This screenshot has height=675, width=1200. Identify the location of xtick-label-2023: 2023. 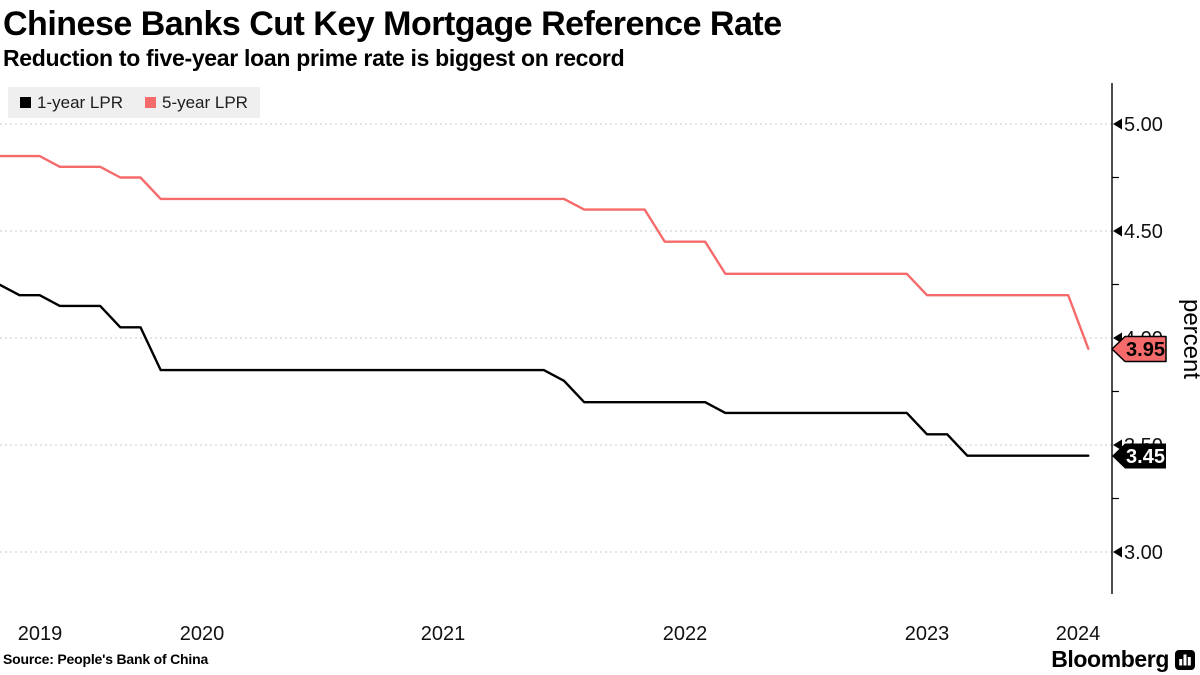
(927, 634).